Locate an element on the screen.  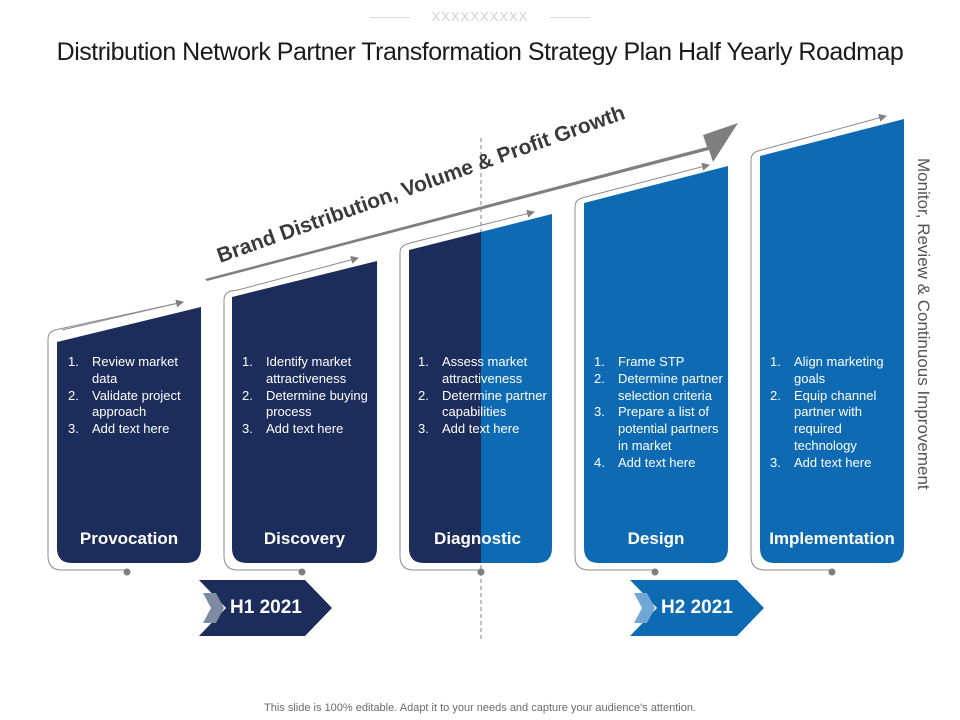
half-chevron-h2 is located at coordinates (697, 608).